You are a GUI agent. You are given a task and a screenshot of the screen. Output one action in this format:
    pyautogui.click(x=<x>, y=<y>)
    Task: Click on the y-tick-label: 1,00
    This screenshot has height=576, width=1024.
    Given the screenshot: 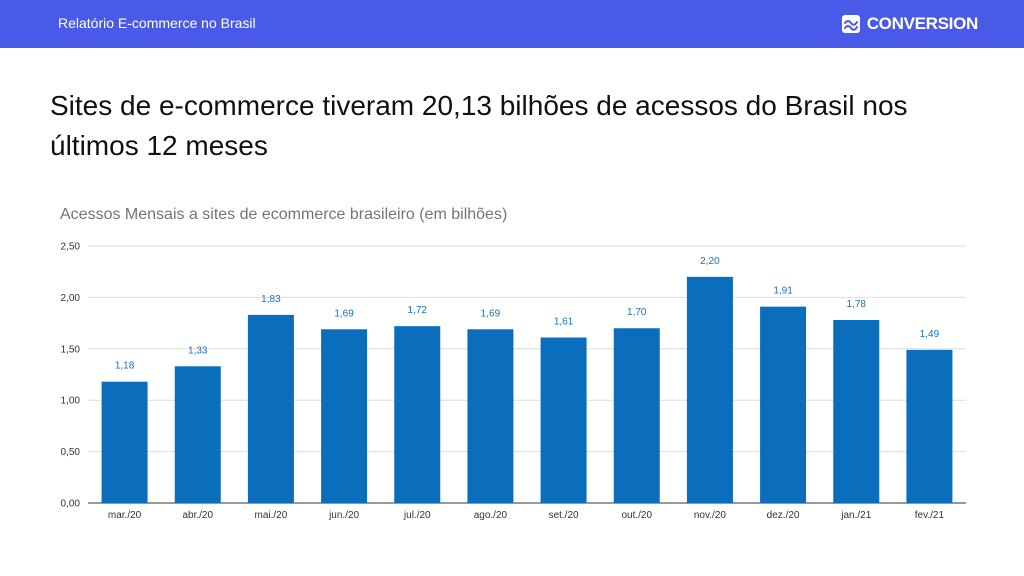 What is the action you would take?
    pyautogui.click(x=71, y=401)
    